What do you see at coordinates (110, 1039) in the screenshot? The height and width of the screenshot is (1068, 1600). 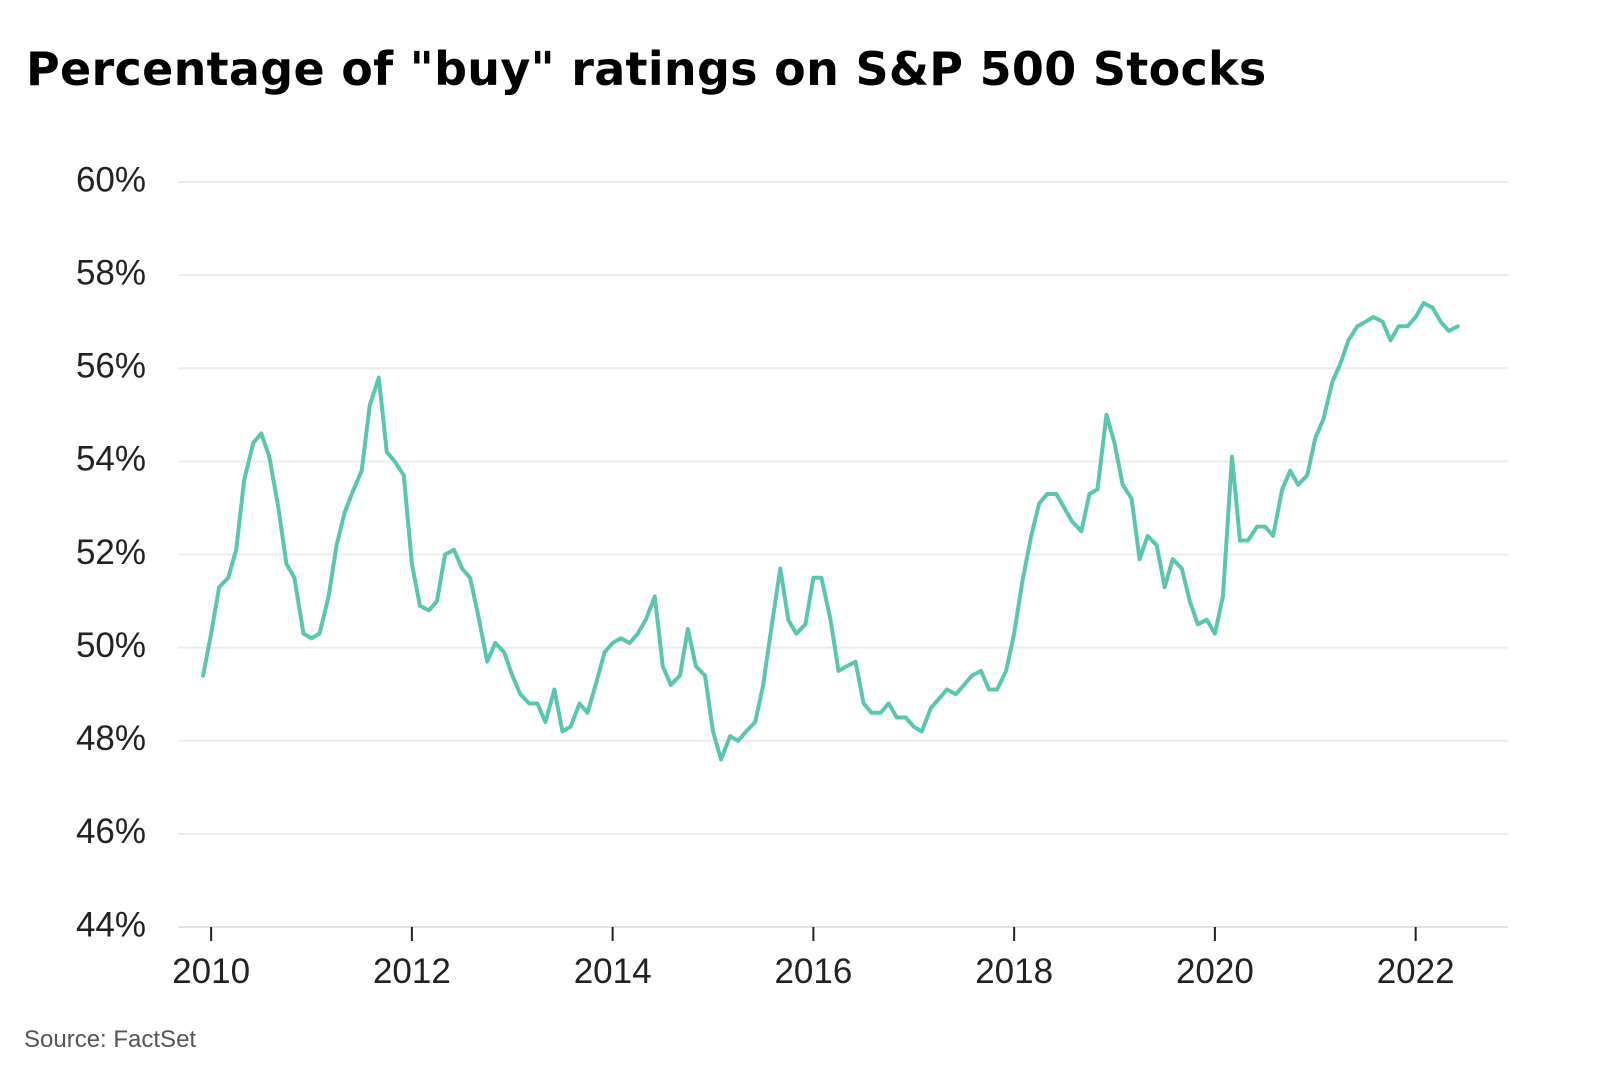 I see `source-note: Source: FactSet` at bounding box center [110, 1039].